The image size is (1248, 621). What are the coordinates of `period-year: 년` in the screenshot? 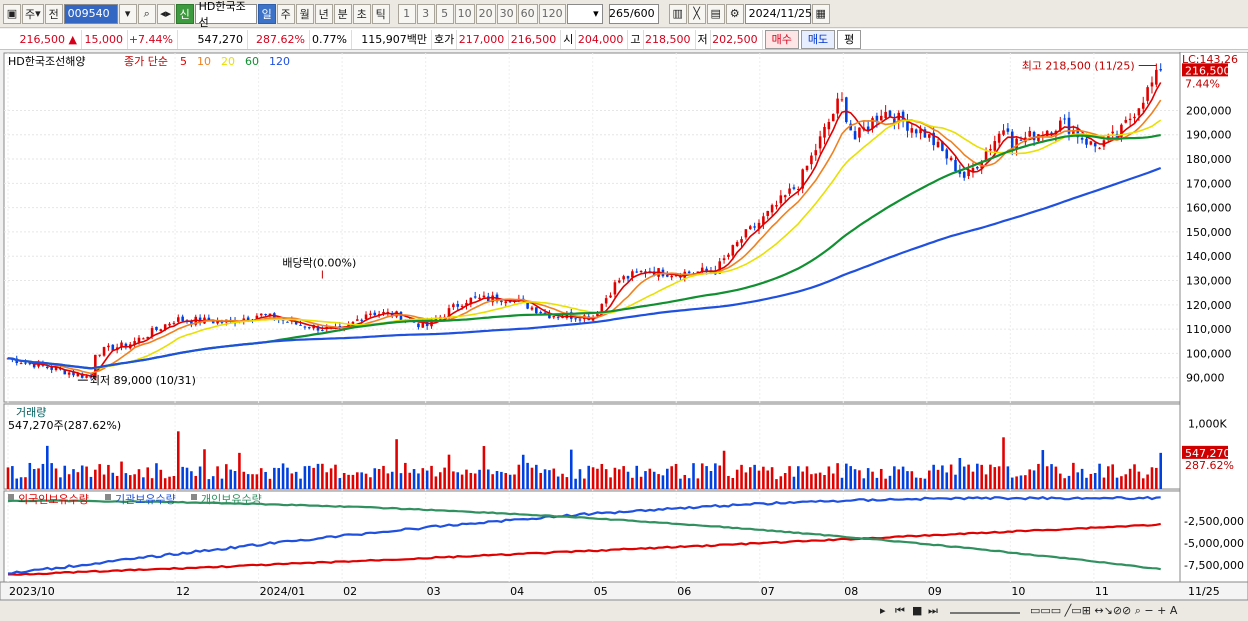 It's located at (323, 13).